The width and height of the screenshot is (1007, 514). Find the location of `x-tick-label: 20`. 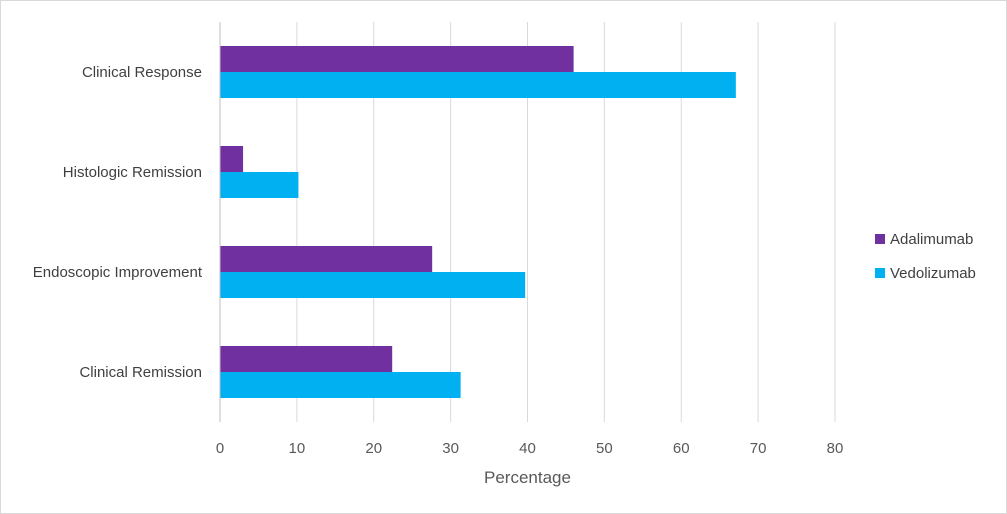

x-tick-label: 20 is located at coordinates (373, 448).